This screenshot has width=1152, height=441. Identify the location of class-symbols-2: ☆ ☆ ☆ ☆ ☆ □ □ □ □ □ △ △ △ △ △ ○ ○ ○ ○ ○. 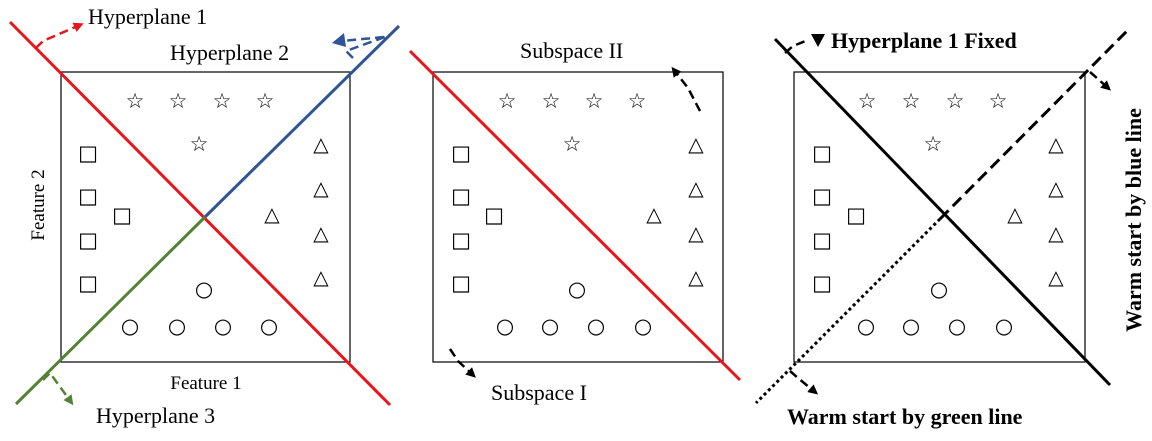
(577, 213).